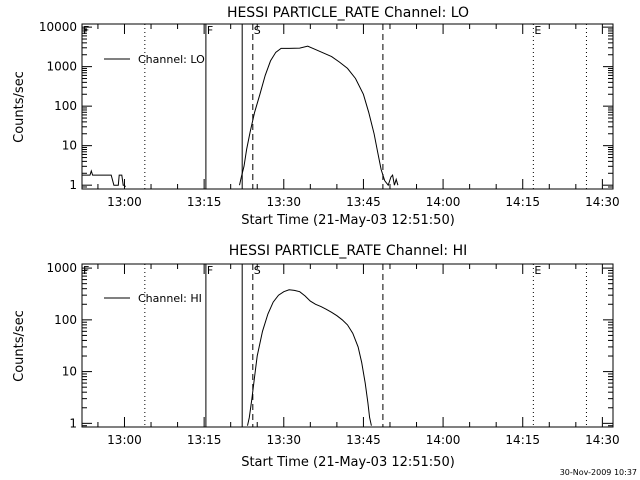 The width and height of the screenshot is (640, 480). I want to click on legend-entry-label: Channel: HI, so click(170, 298).